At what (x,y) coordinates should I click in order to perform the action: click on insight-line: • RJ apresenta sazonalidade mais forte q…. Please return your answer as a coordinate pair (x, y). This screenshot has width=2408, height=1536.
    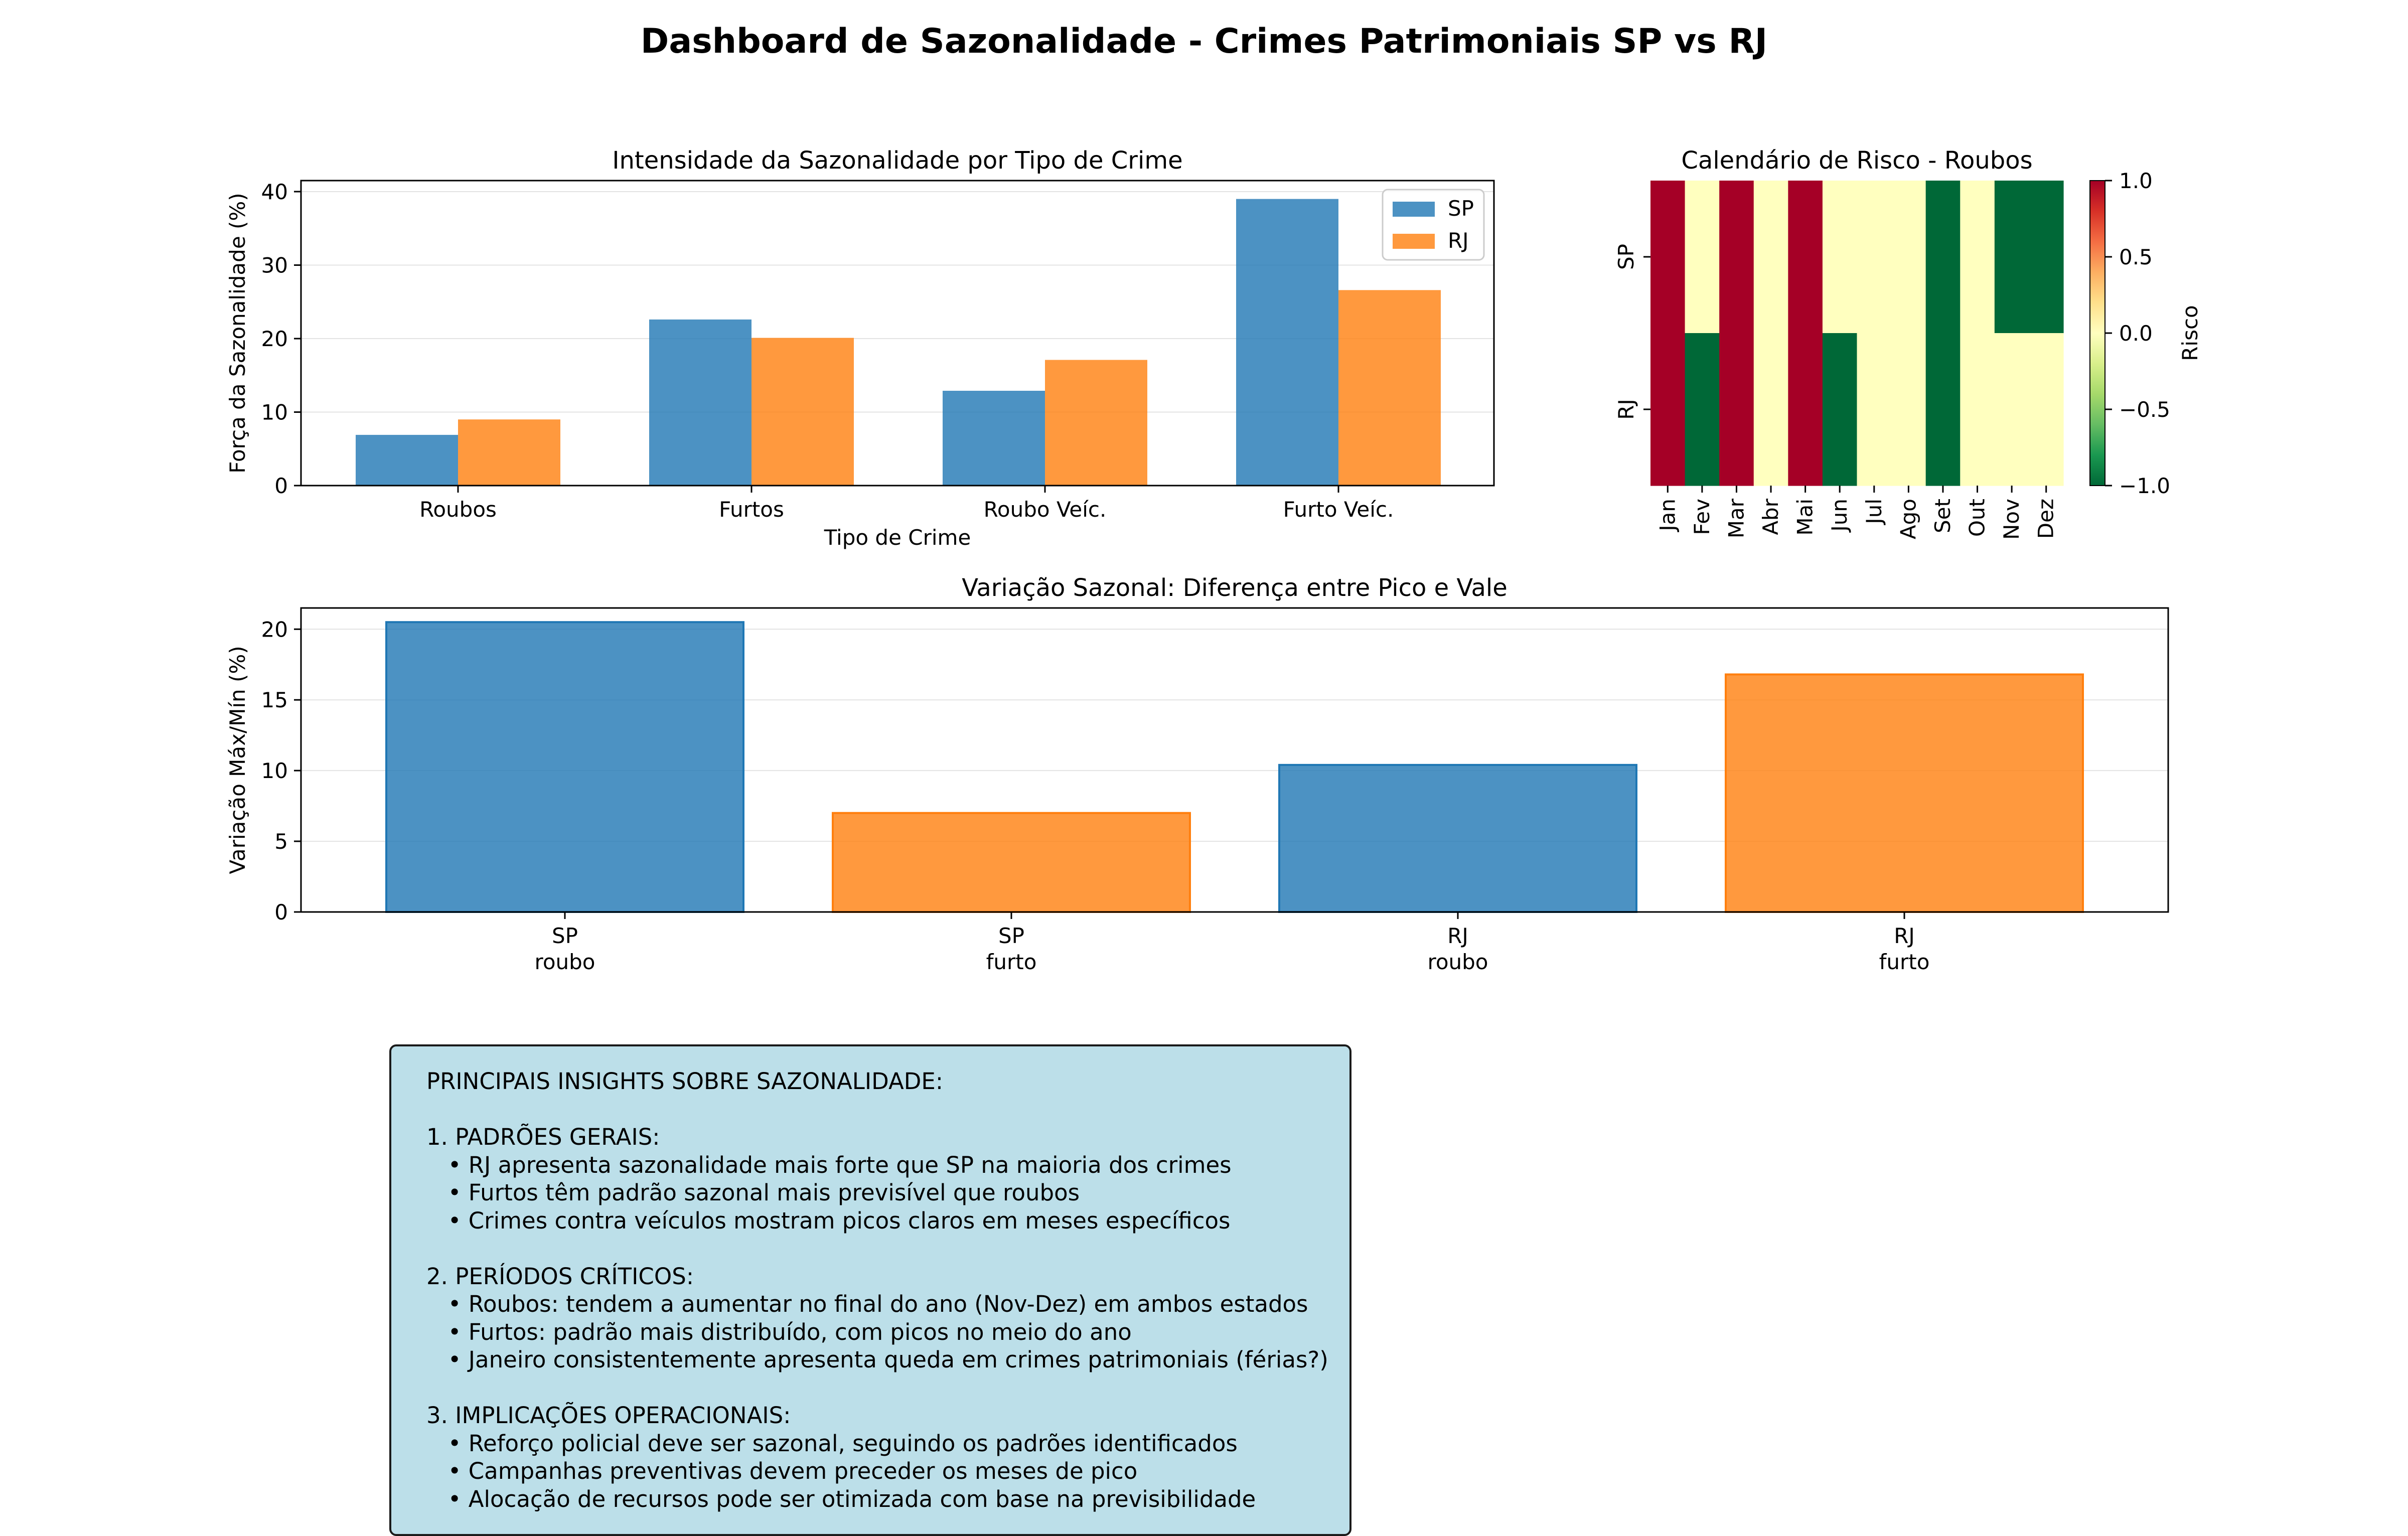
    Looking at the image, I should click on (829, 1164).